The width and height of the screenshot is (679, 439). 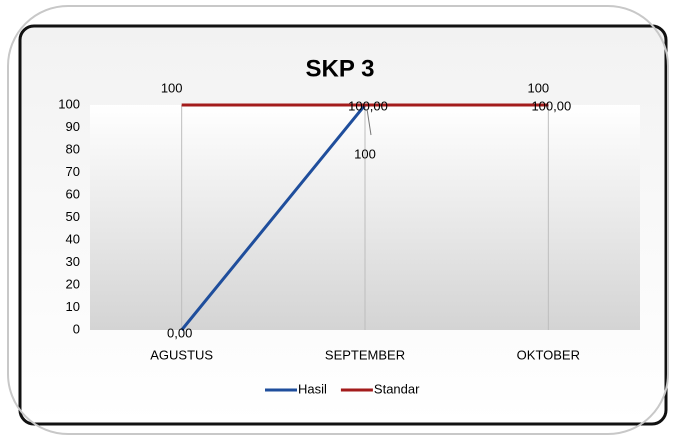 What do you see at coordinates (69, 103) in the screenshot?
I see `y-tick-label: 100` at bounding box center [69, 103].